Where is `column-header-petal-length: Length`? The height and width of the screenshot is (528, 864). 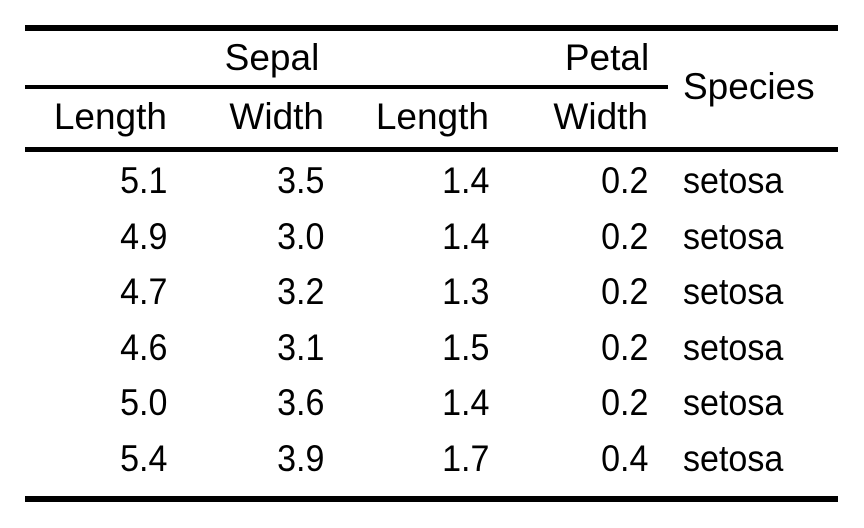 column-header-petal-length: Length is located at coordinates (432, 116).